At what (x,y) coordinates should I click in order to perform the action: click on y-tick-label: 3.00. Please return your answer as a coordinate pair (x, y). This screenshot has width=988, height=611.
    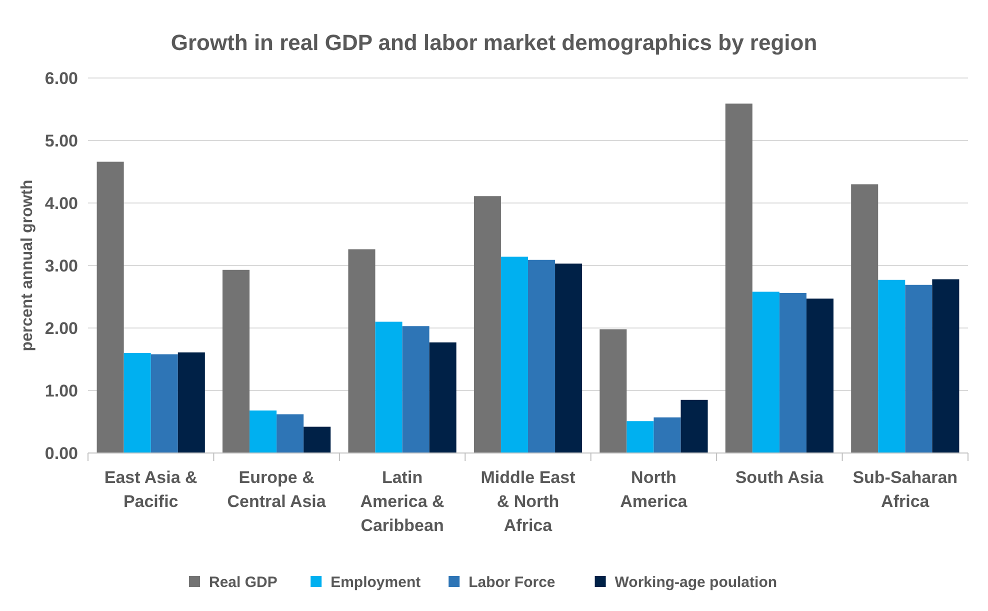
    Looking at the image, I should click on (61, 266).